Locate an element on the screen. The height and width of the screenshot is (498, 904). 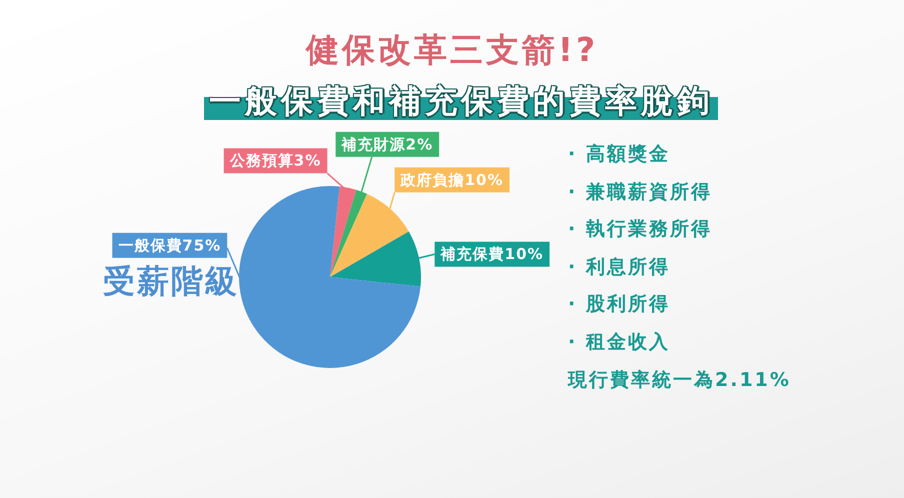
text: · 高額獎金 is located at coordinates (619, 154).